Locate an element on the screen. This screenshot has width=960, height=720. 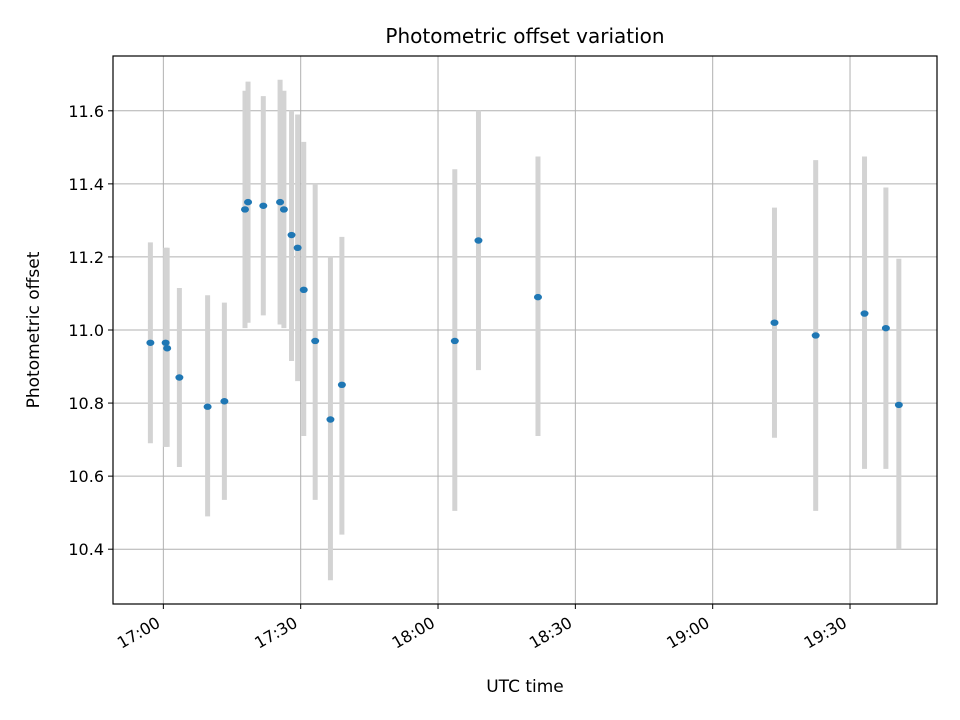
x-axis-label: UTC time is located at coordinates (525, 687).